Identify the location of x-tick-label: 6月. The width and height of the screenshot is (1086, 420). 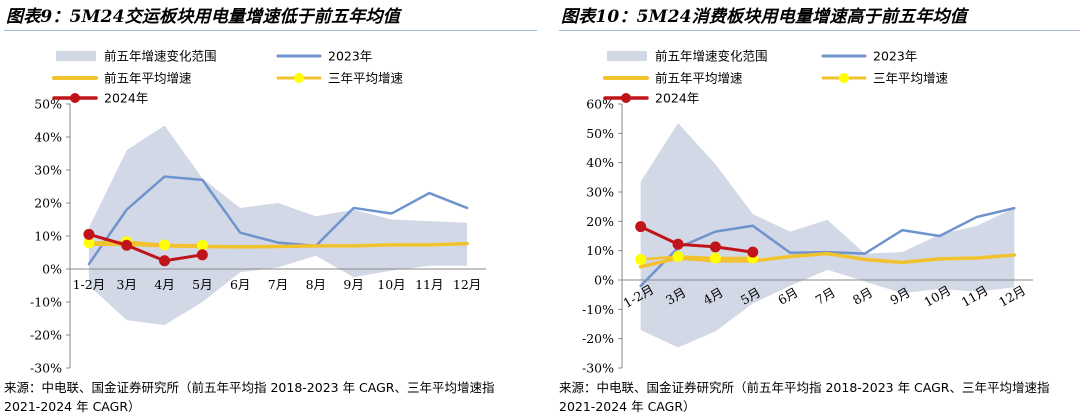
(240, 284).